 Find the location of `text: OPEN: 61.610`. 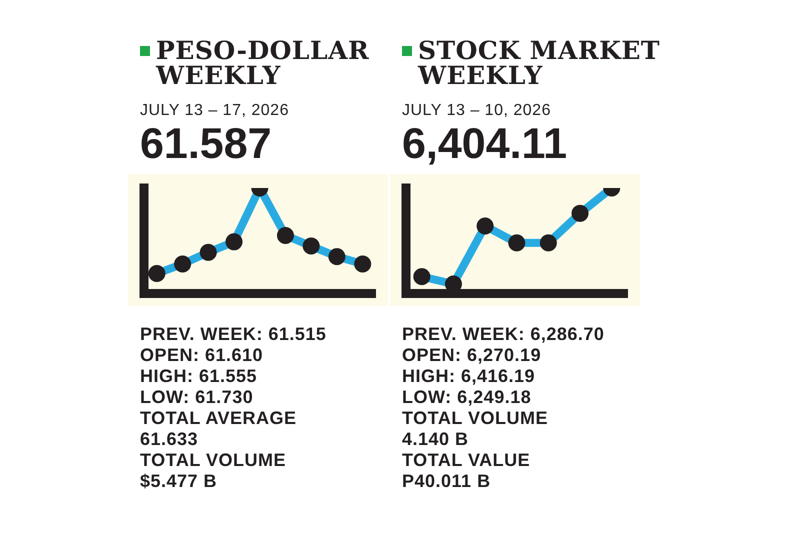

text: OPEN: 61.610 is located at coordinates (202, 355).